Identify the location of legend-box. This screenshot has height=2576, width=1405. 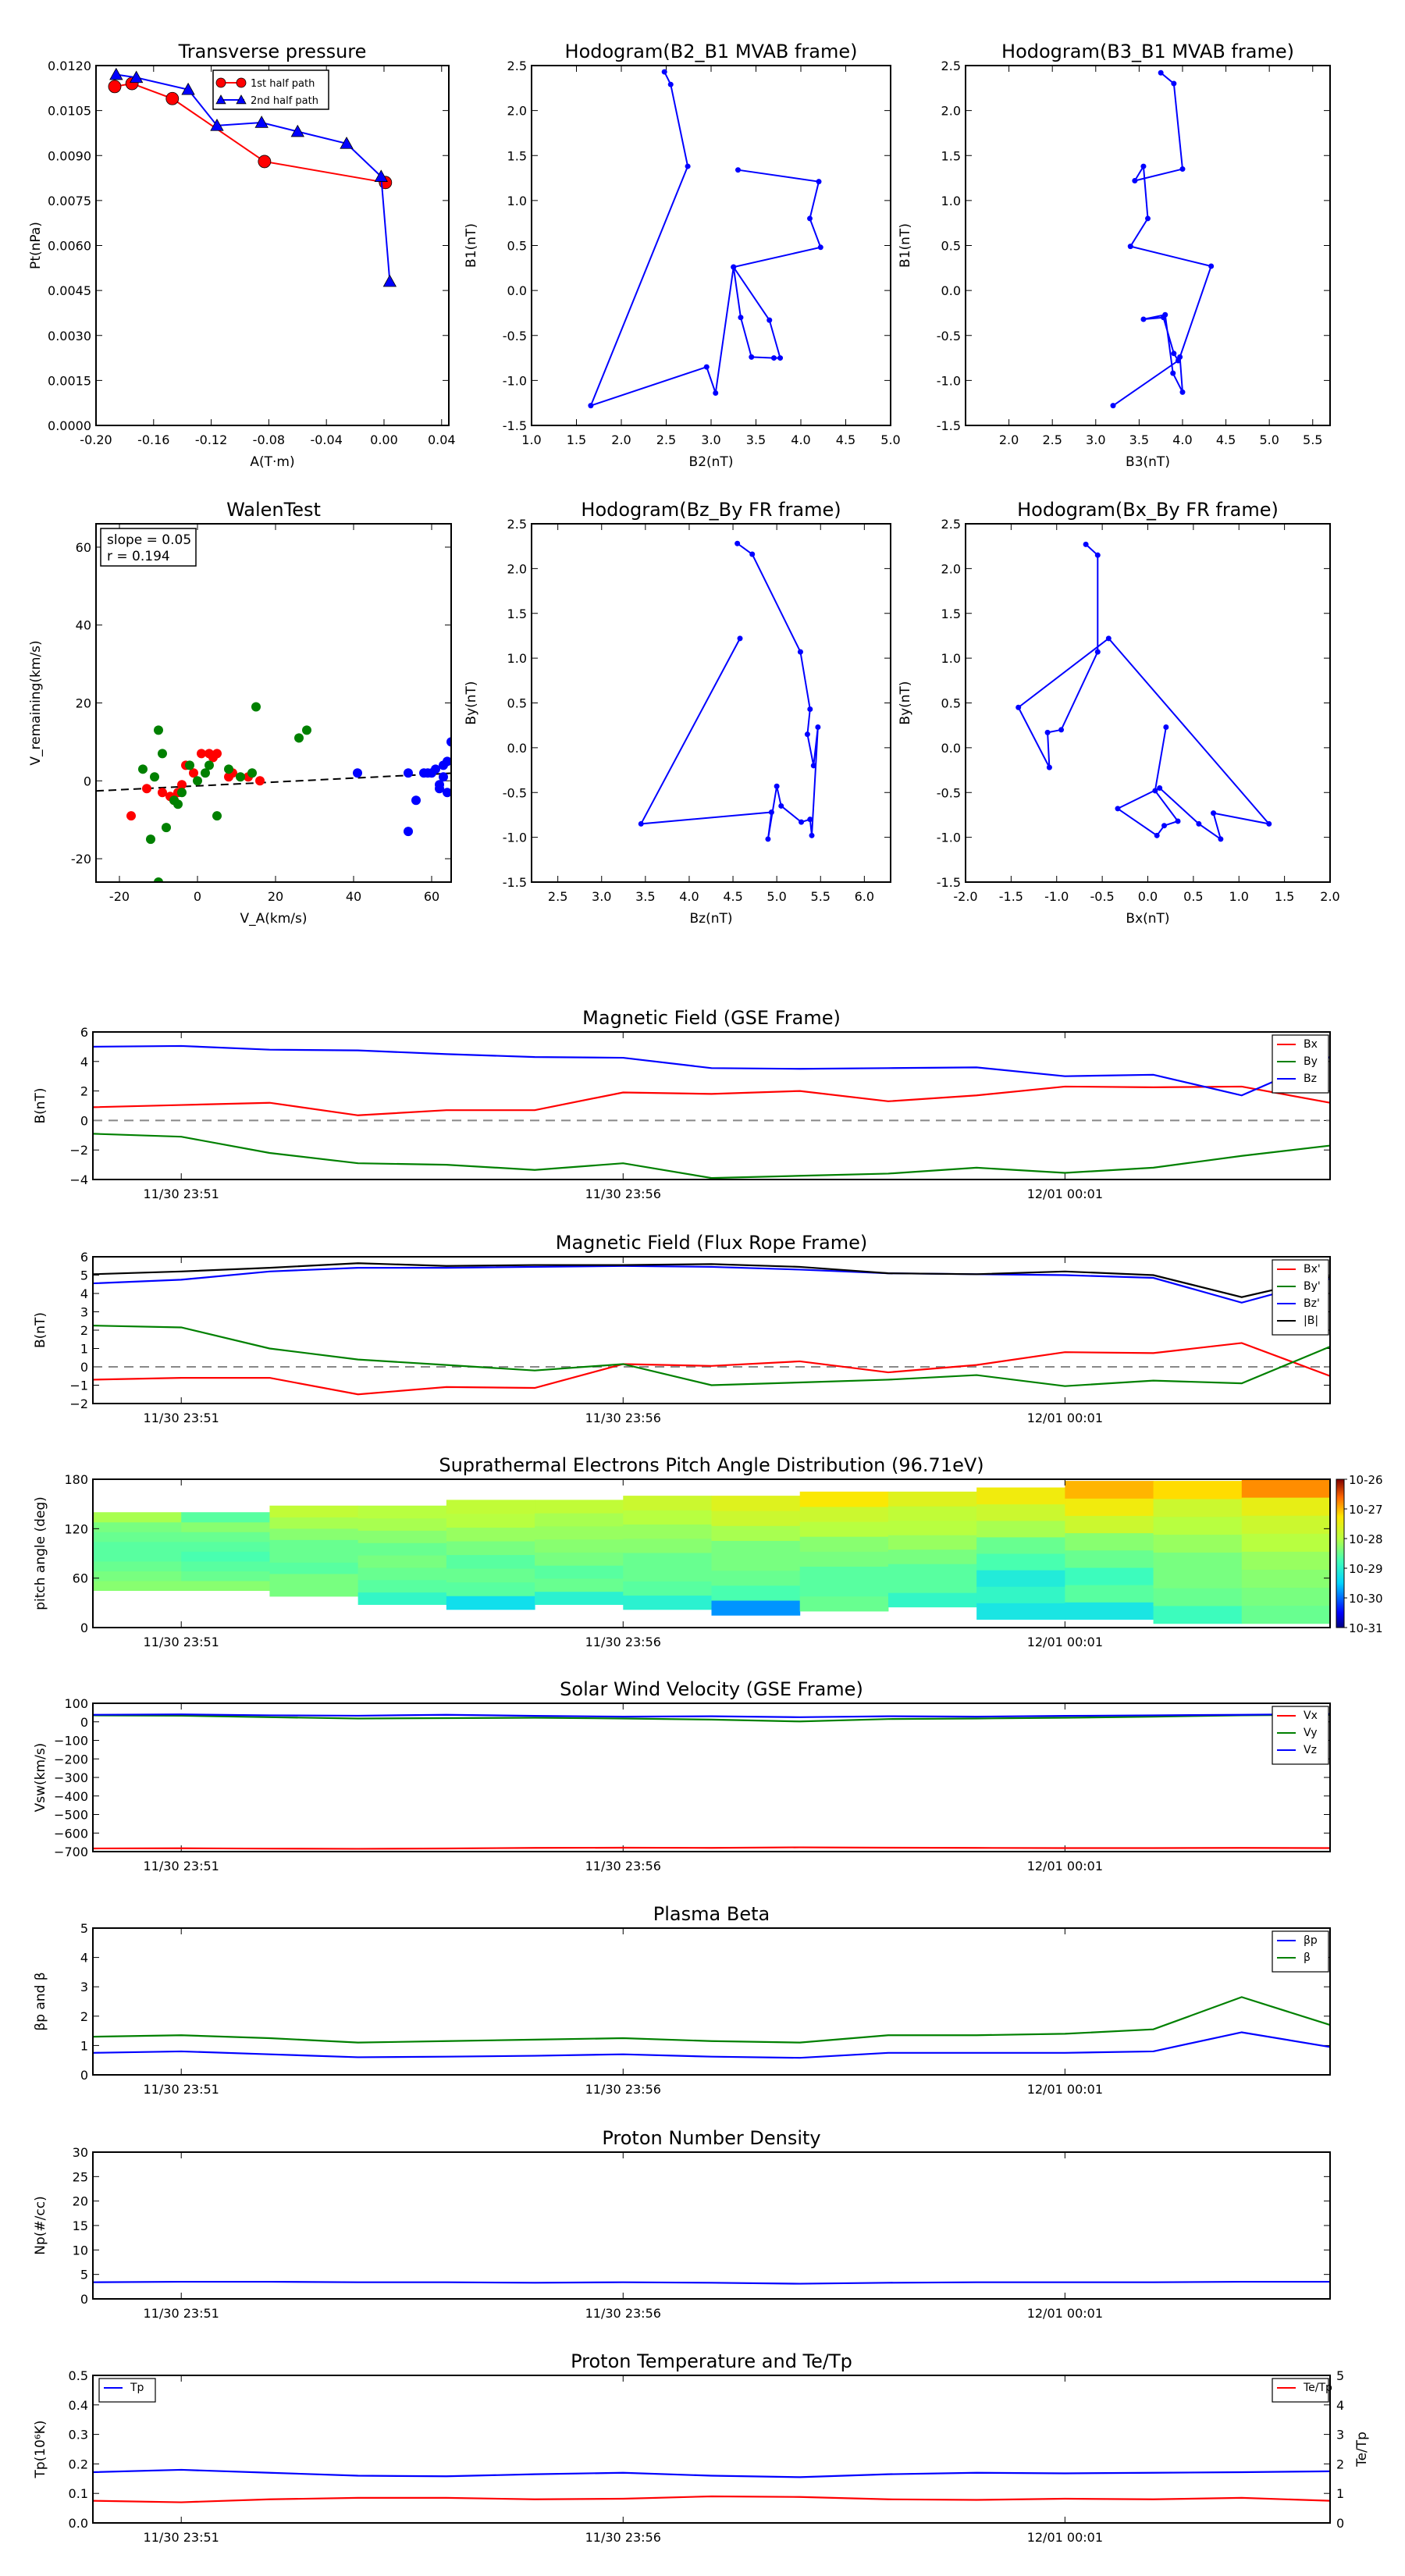
(1300, 1064).